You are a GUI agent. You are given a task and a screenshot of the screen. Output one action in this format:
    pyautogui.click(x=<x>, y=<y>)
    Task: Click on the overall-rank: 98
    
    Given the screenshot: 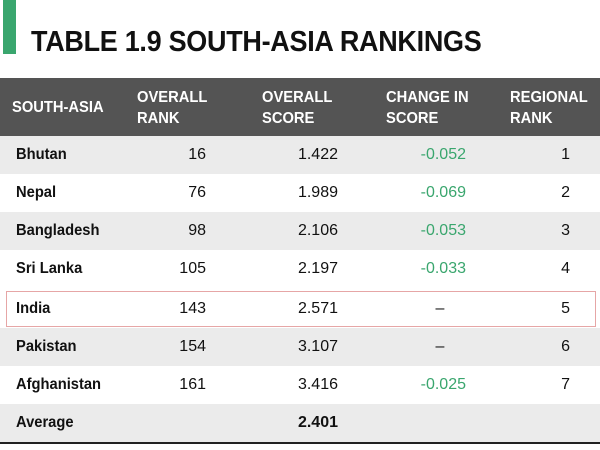 What is the action you would take?
    pyautogui.click(x=197, y=230)
    